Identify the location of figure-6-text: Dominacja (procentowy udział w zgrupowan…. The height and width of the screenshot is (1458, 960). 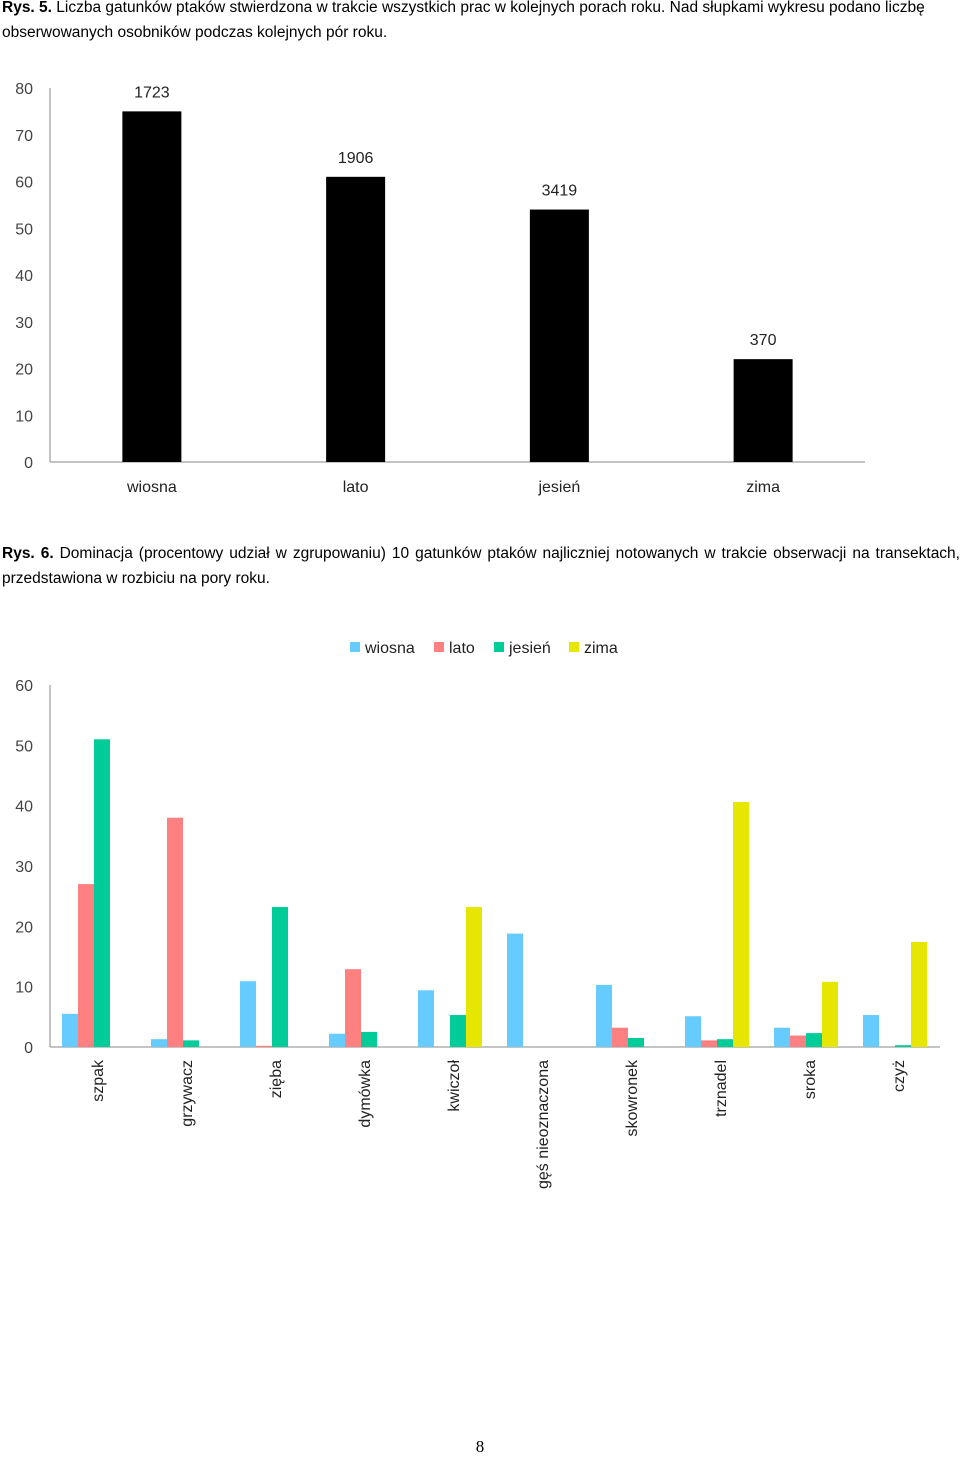
(481, 566).